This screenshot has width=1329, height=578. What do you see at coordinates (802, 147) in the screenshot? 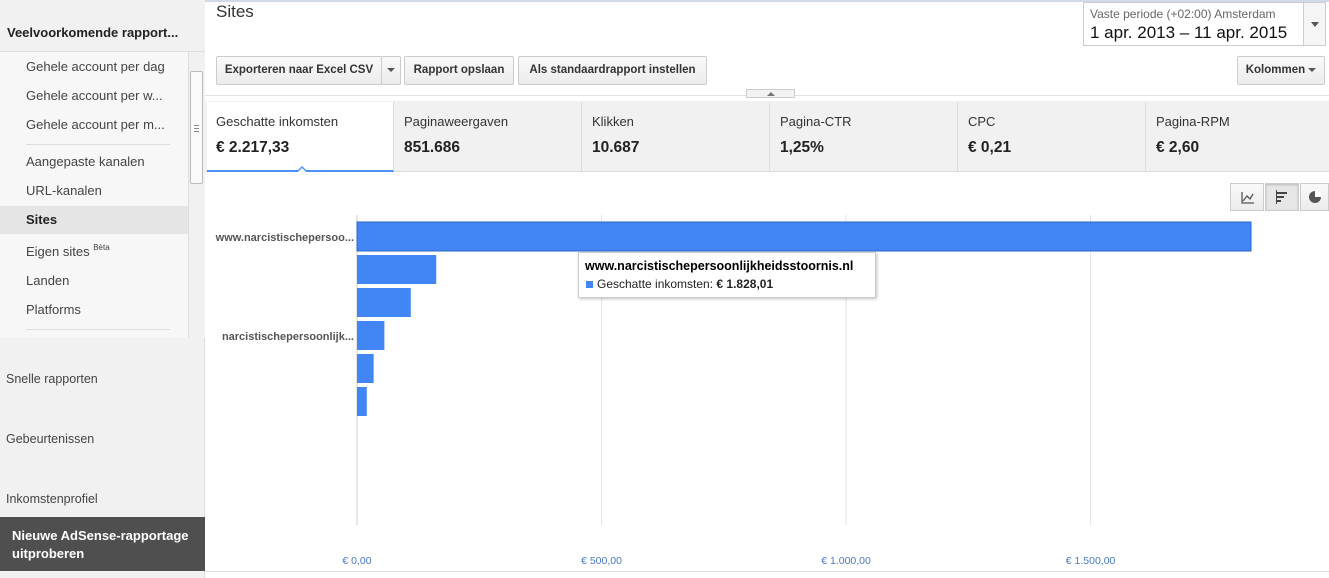
I see `metric-value: 1,25%` at bounding box center [802, 147].